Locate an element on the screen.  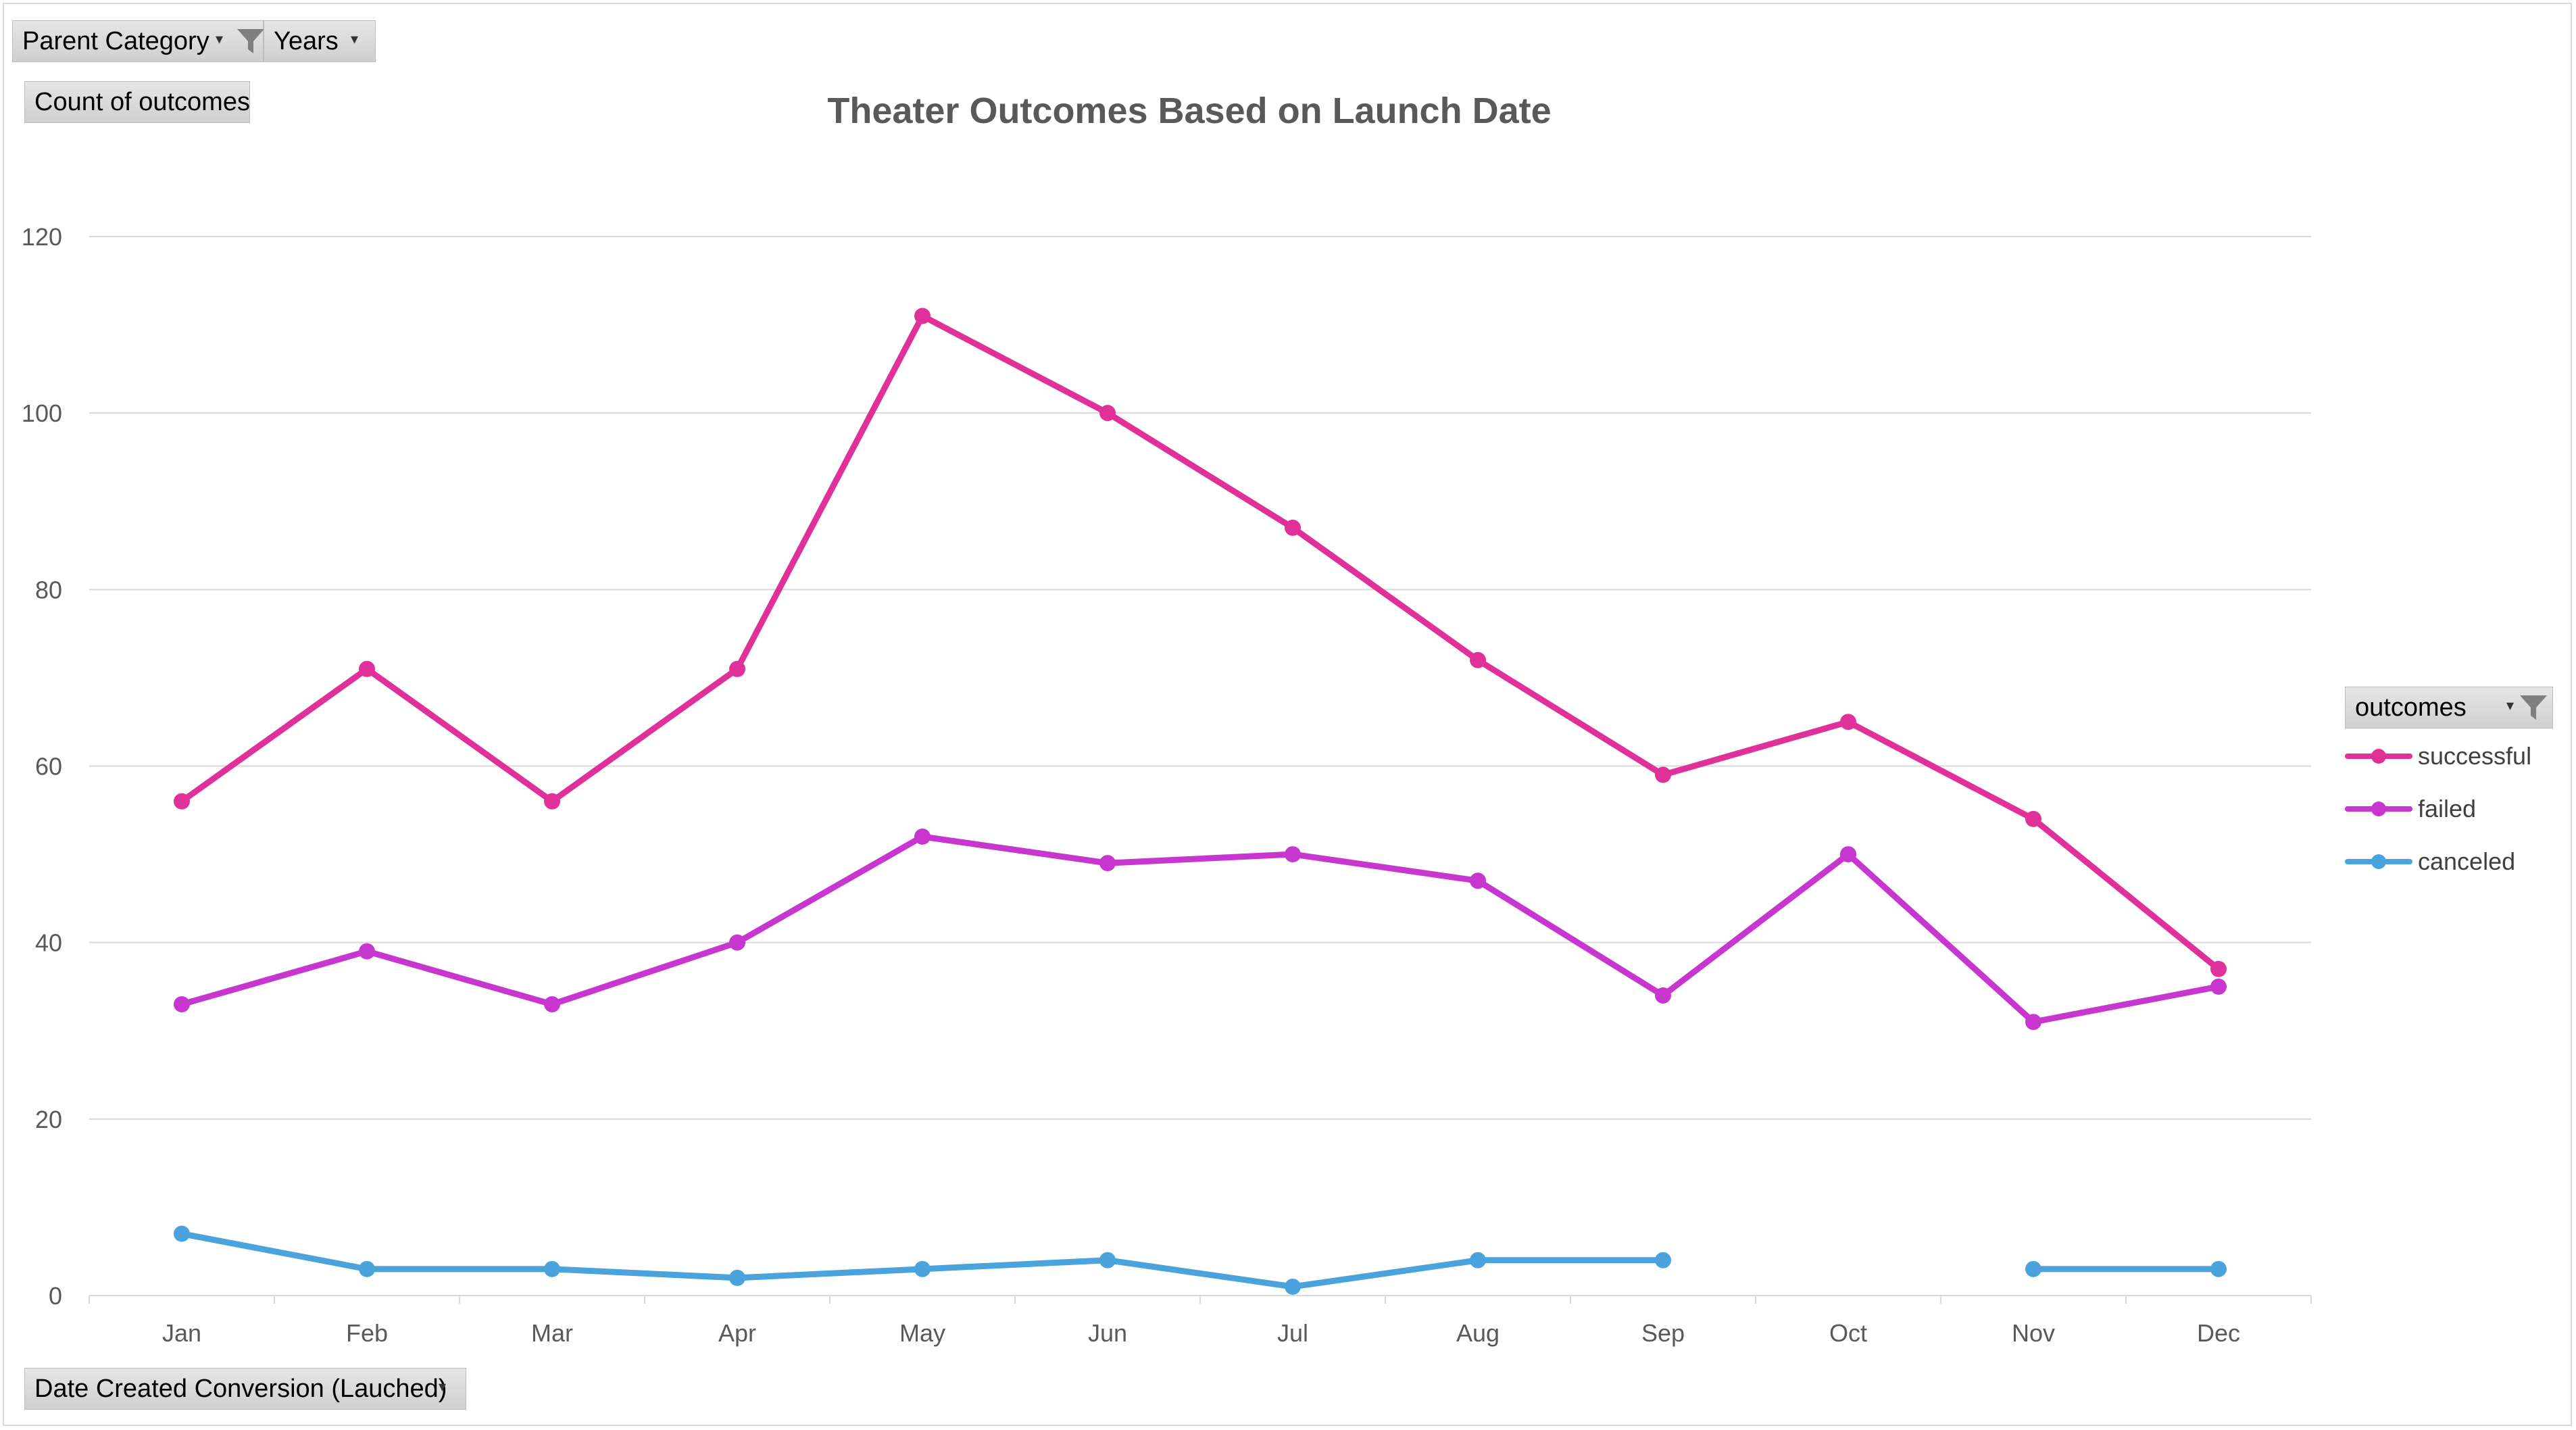
outcomes-label: outcomes is located at coordinates (2411, 707).